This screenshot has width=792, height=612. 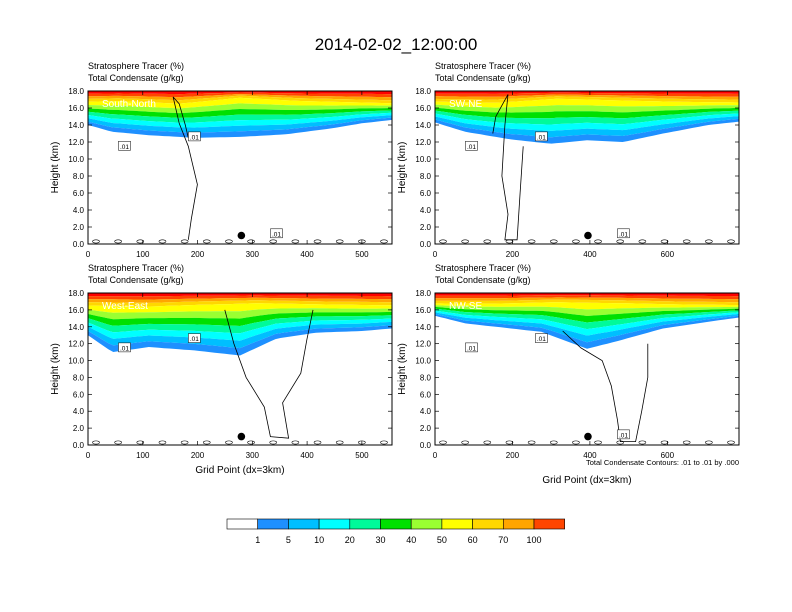 I want to click on panel-title-line2: Total Condensate (g/kg), so click(x=136, y=78).